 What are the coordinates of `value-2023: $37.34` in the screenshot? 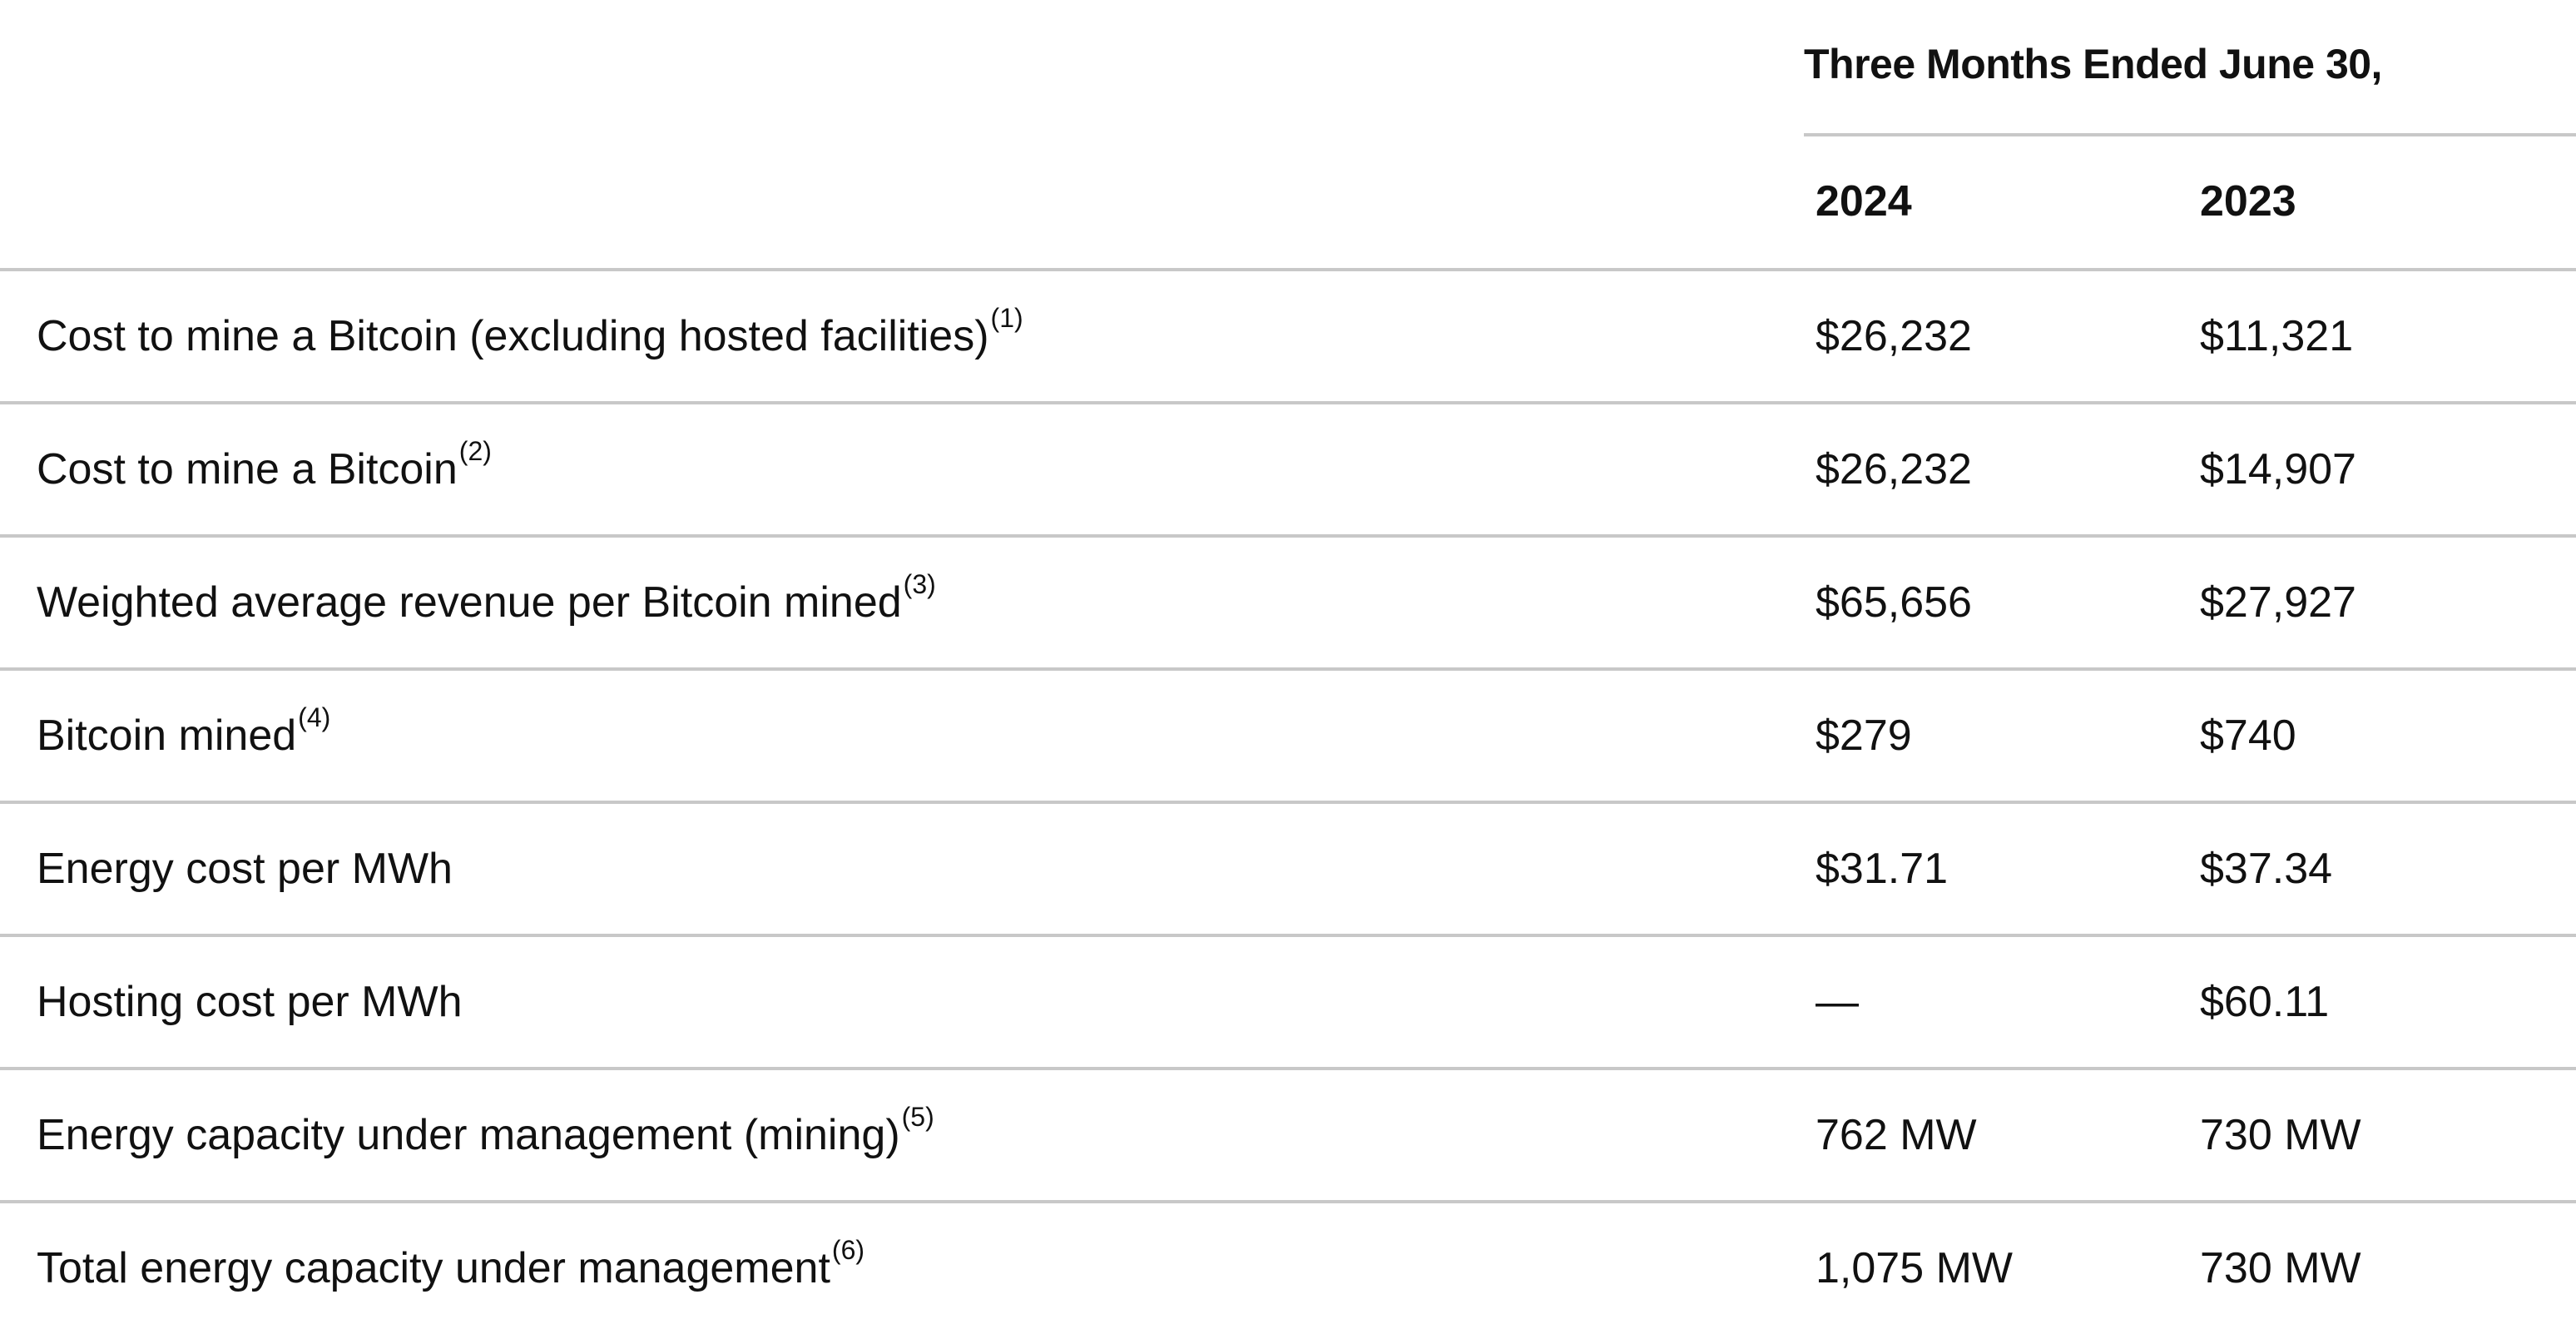 It's located at (2266, 869).